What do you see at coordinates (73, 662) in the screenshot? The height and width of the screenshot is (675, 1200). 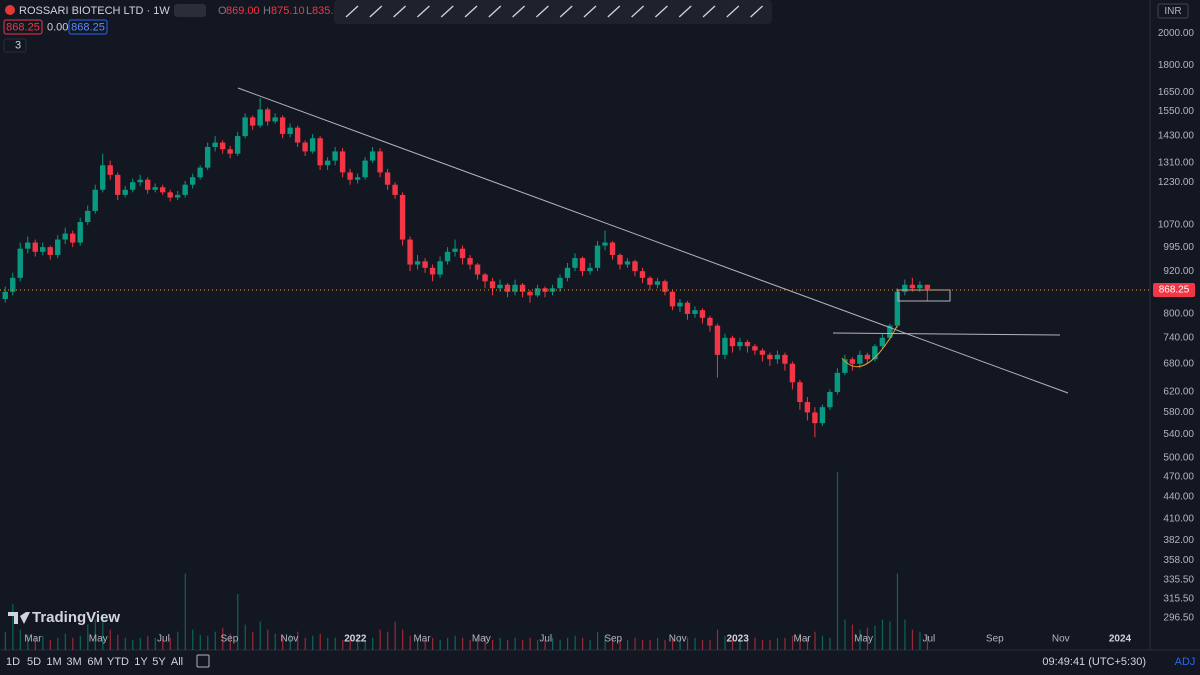 I see `timeframe-button: 3M` at bounding box center [73, 662].